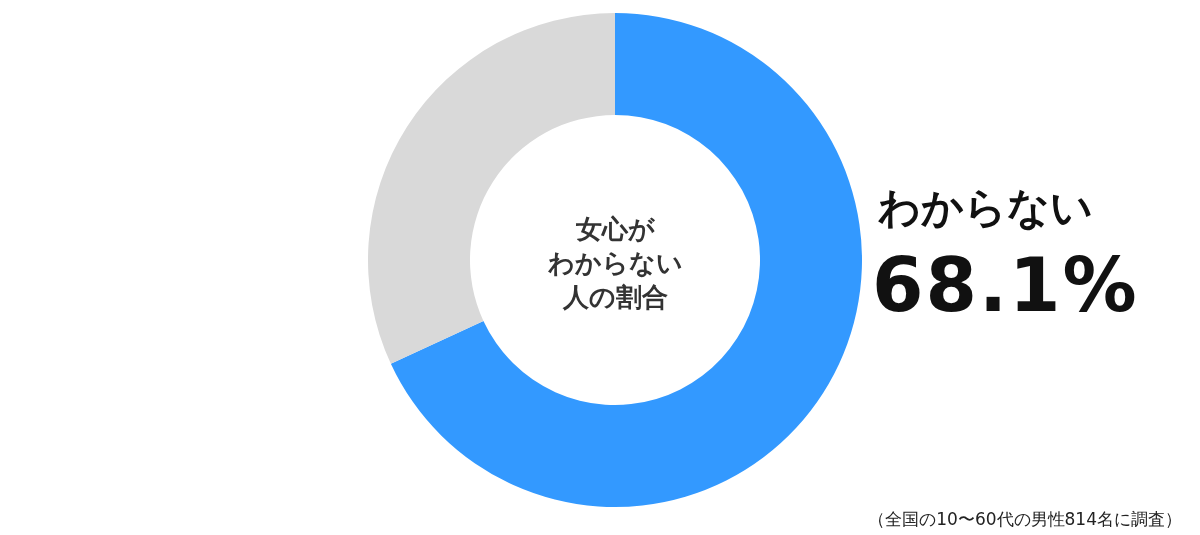 Image resolution: width=1200 pixels, height=535 pixels. What do you see at coordinates (985, 208) in the screenshot?
I see `slice-label: わからない` at bounding box center [985, 208].